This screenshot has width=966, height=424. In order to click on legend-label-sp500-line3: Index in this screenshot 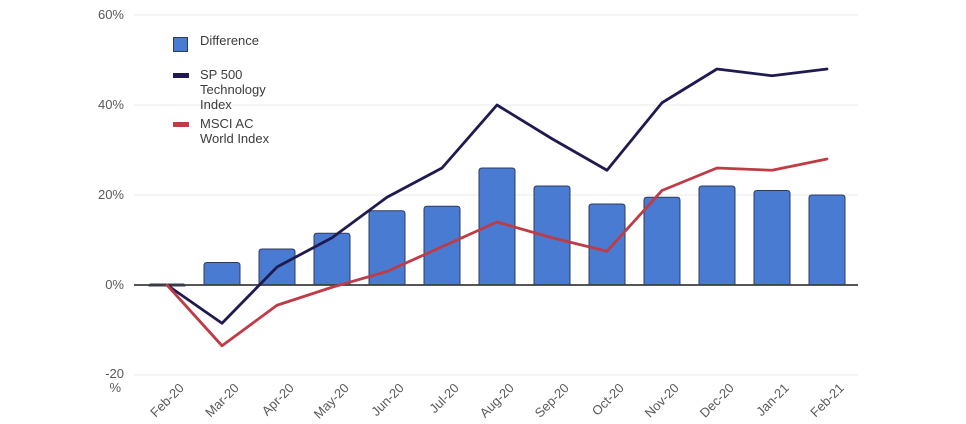, I will do `click(216, 104)`.